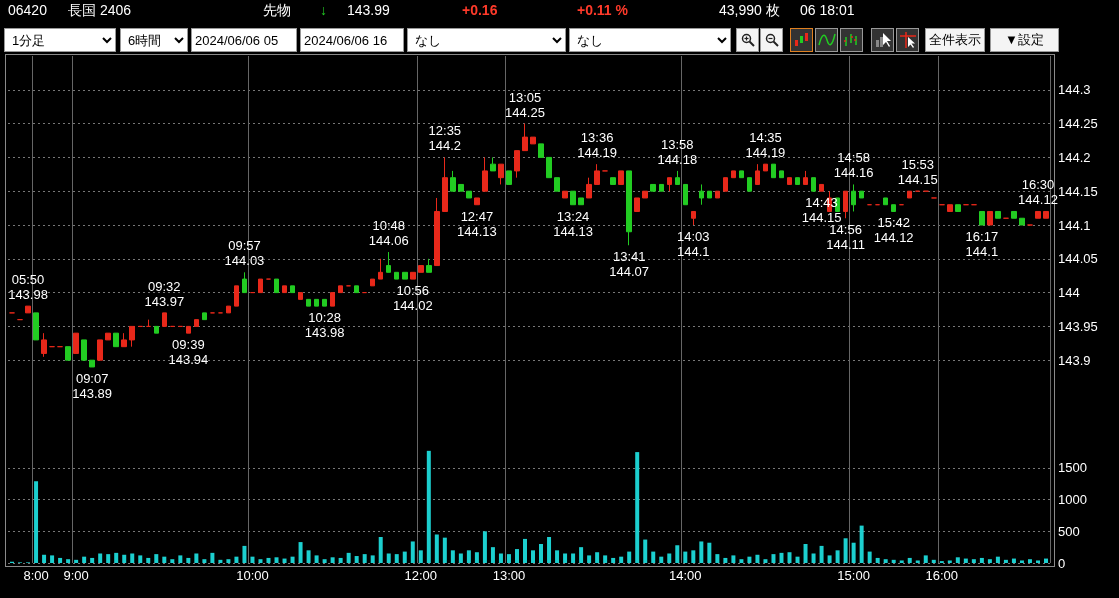 The height and width of the screenshot is (598, 1119). Describe the element at coordinates (188, 352) in the screenshot. I see `text: 09:39 143.94` at that location.